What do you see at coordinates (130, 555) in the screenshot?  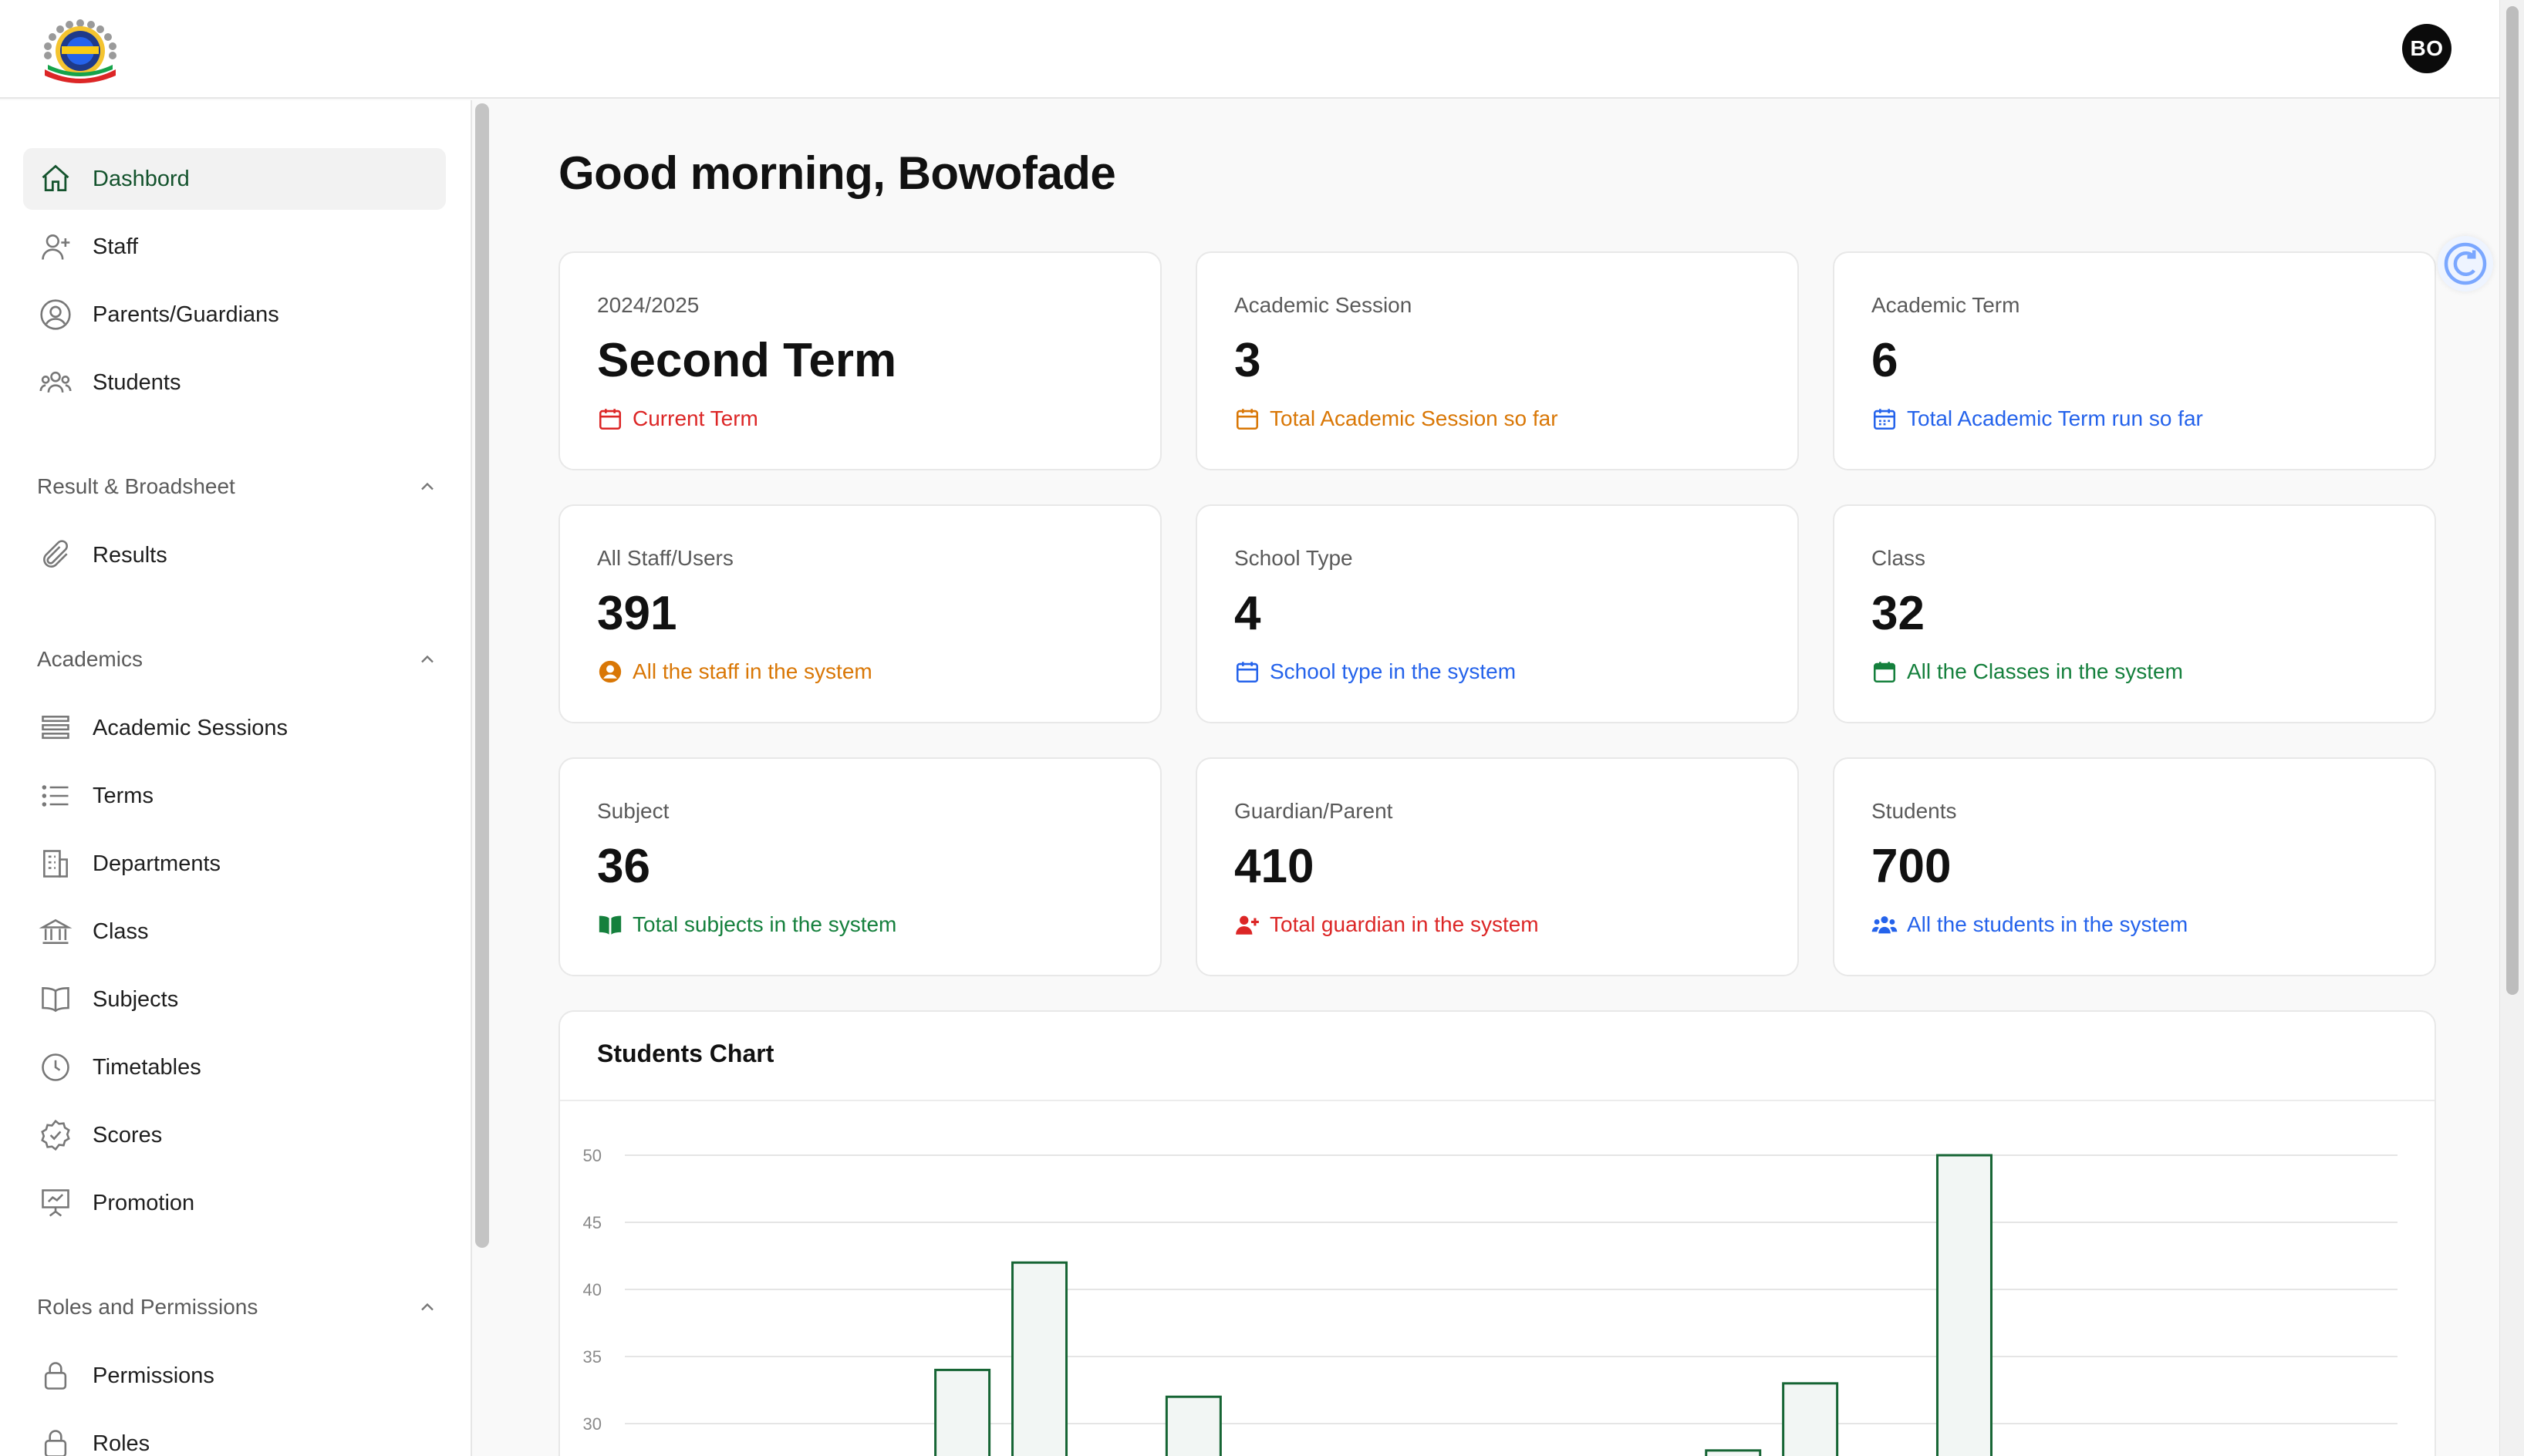 I see `sidebar-item-label: Results` at bounding box center [130, 555].